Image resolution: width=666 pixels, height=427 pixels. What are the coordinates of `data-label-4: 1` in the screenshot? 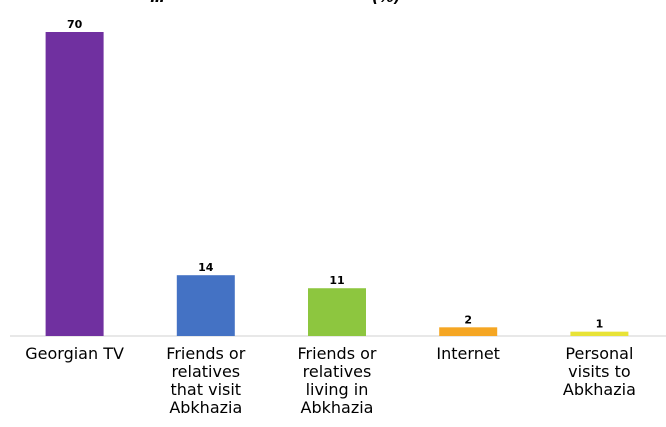 It's located at (600, 324).